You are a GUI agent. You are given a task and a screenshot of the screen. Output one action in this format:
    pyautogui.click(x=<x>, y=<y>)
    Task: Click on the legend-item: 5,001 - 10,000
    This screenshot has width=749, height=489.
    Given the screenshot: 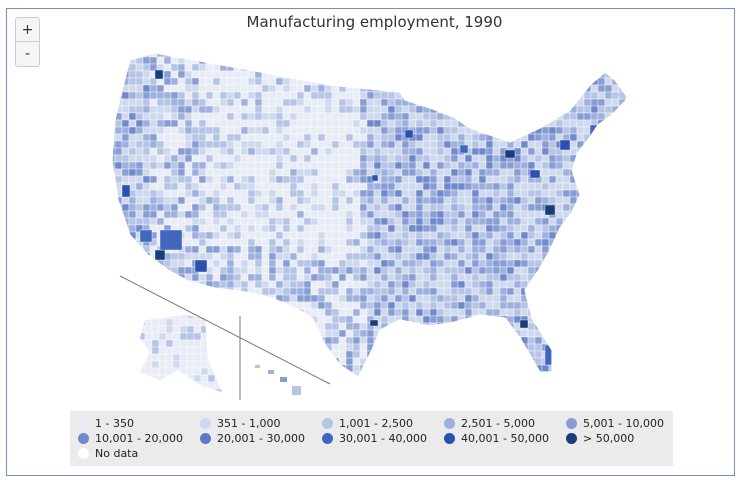 What is the action you would take?
    pyautogui.click(x=615, y=423)
    